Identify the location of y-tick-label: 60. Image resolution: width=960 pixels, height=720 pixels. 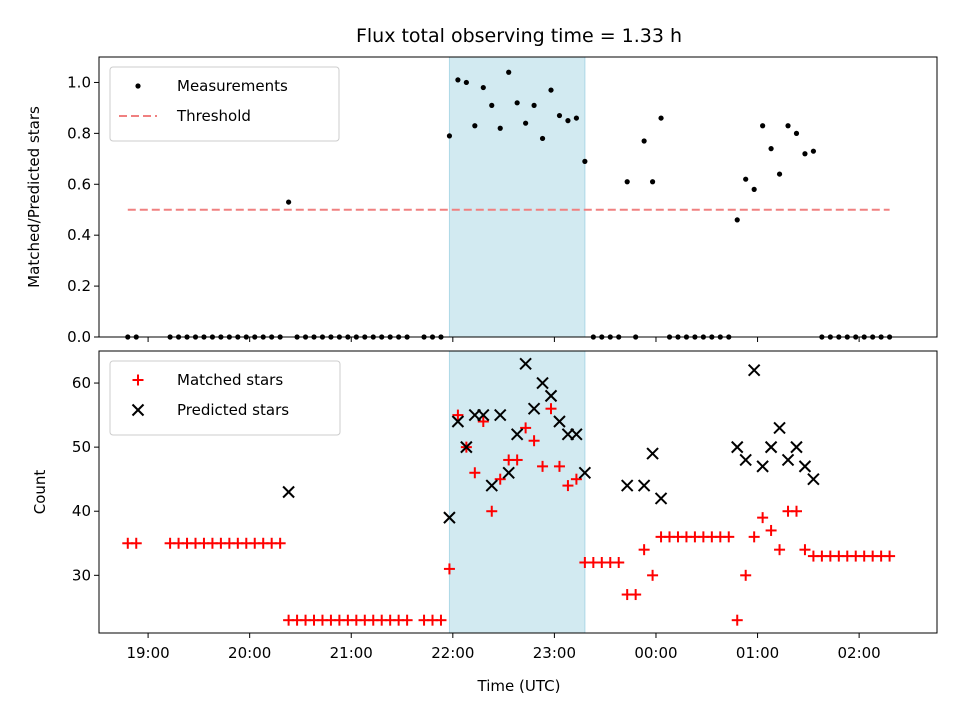
(81, 383).